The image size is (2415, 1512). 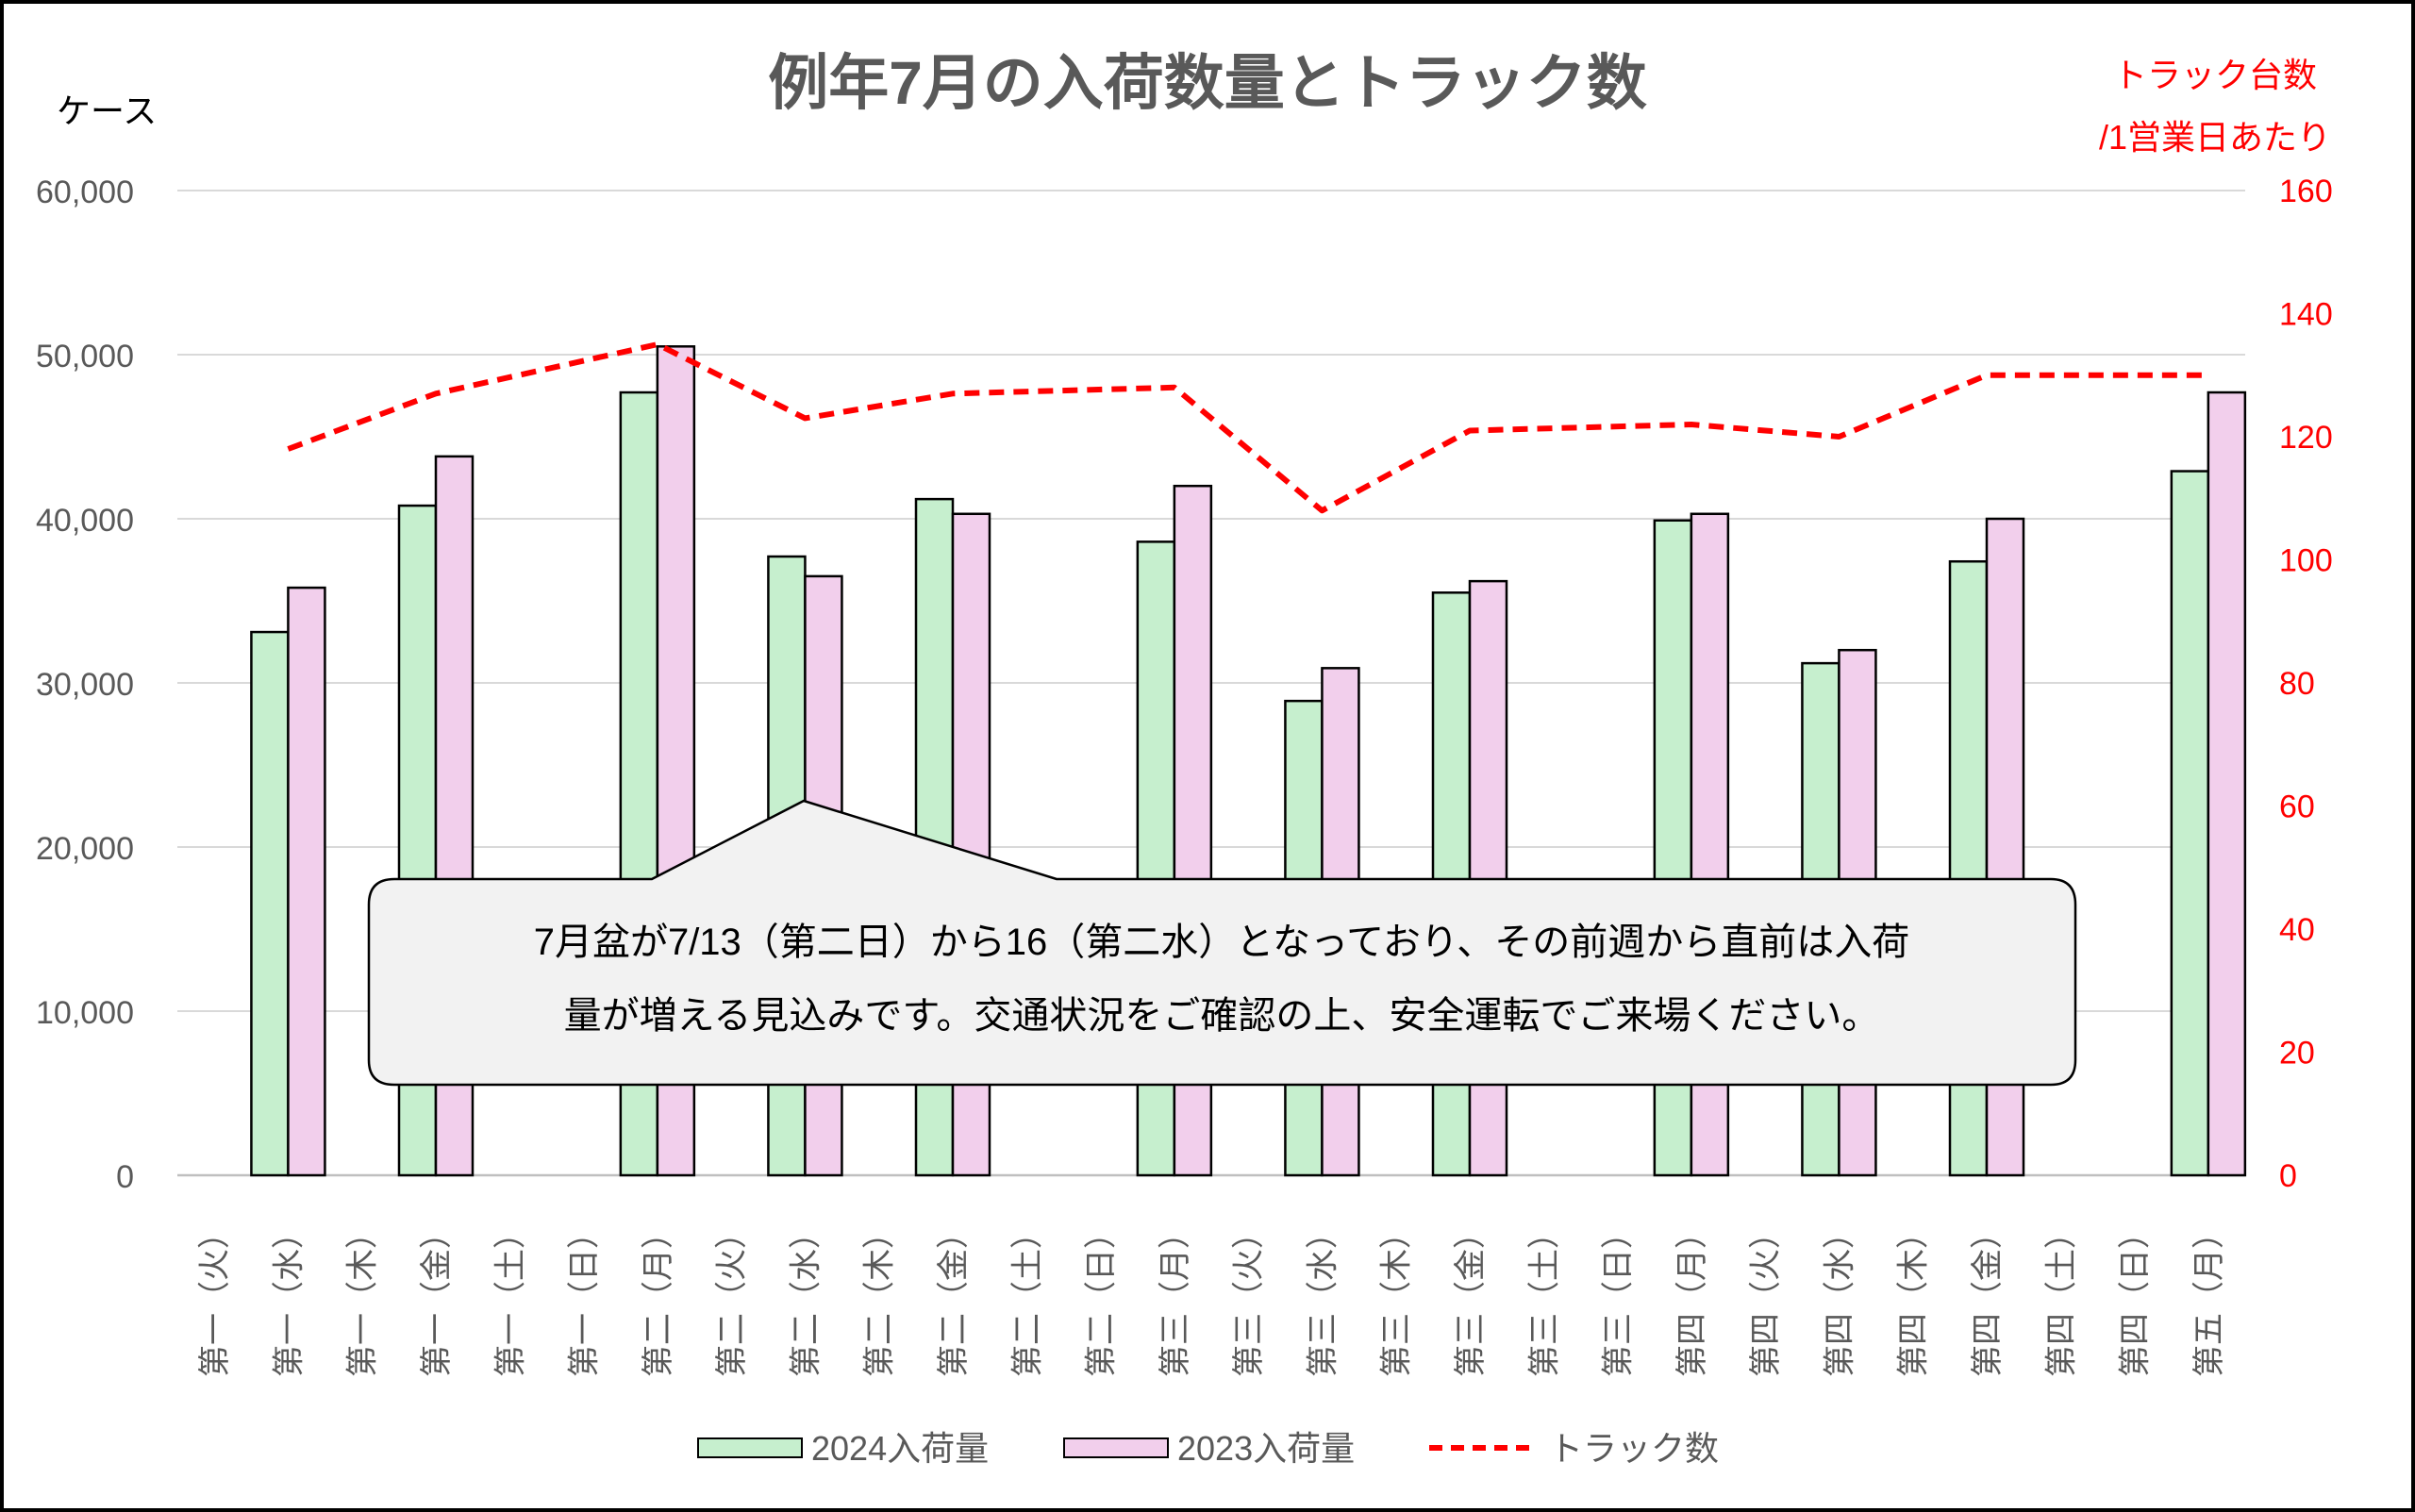 I want to click on legend-label-truck: トラック数, so click(x=1634, y=1448).